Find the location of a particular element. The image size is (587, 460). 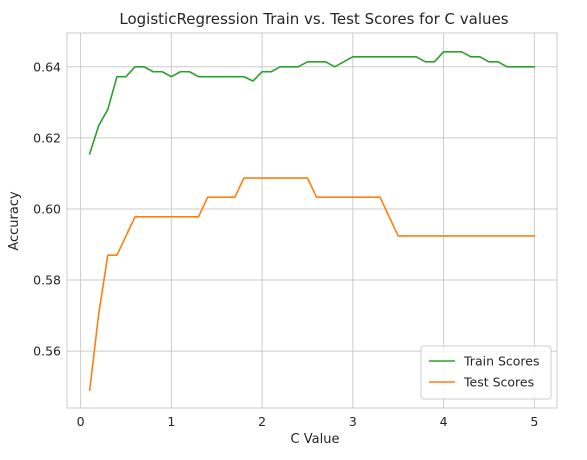

x-tick-label: 0 is located at coordinates (81, 421).